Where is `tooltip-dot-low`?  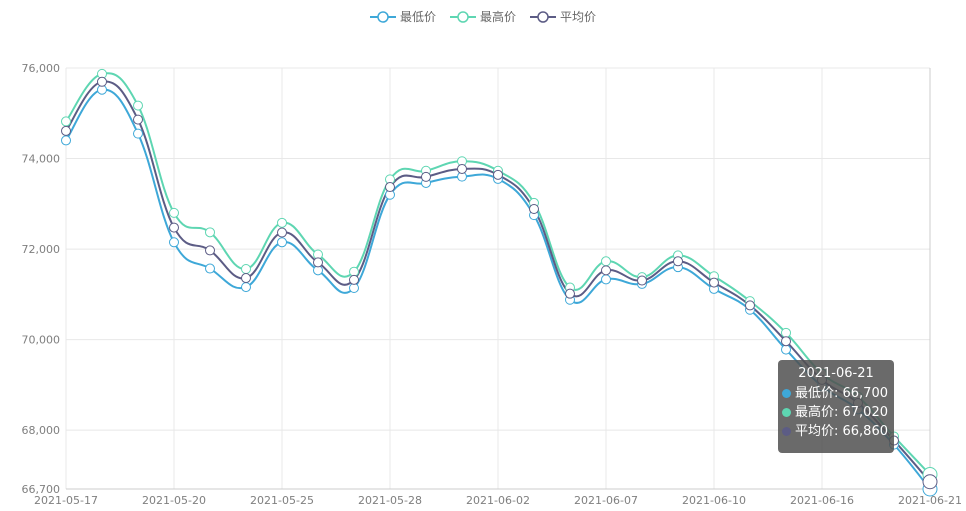
tooltip-dot-low is located at coordinates (786, 393).